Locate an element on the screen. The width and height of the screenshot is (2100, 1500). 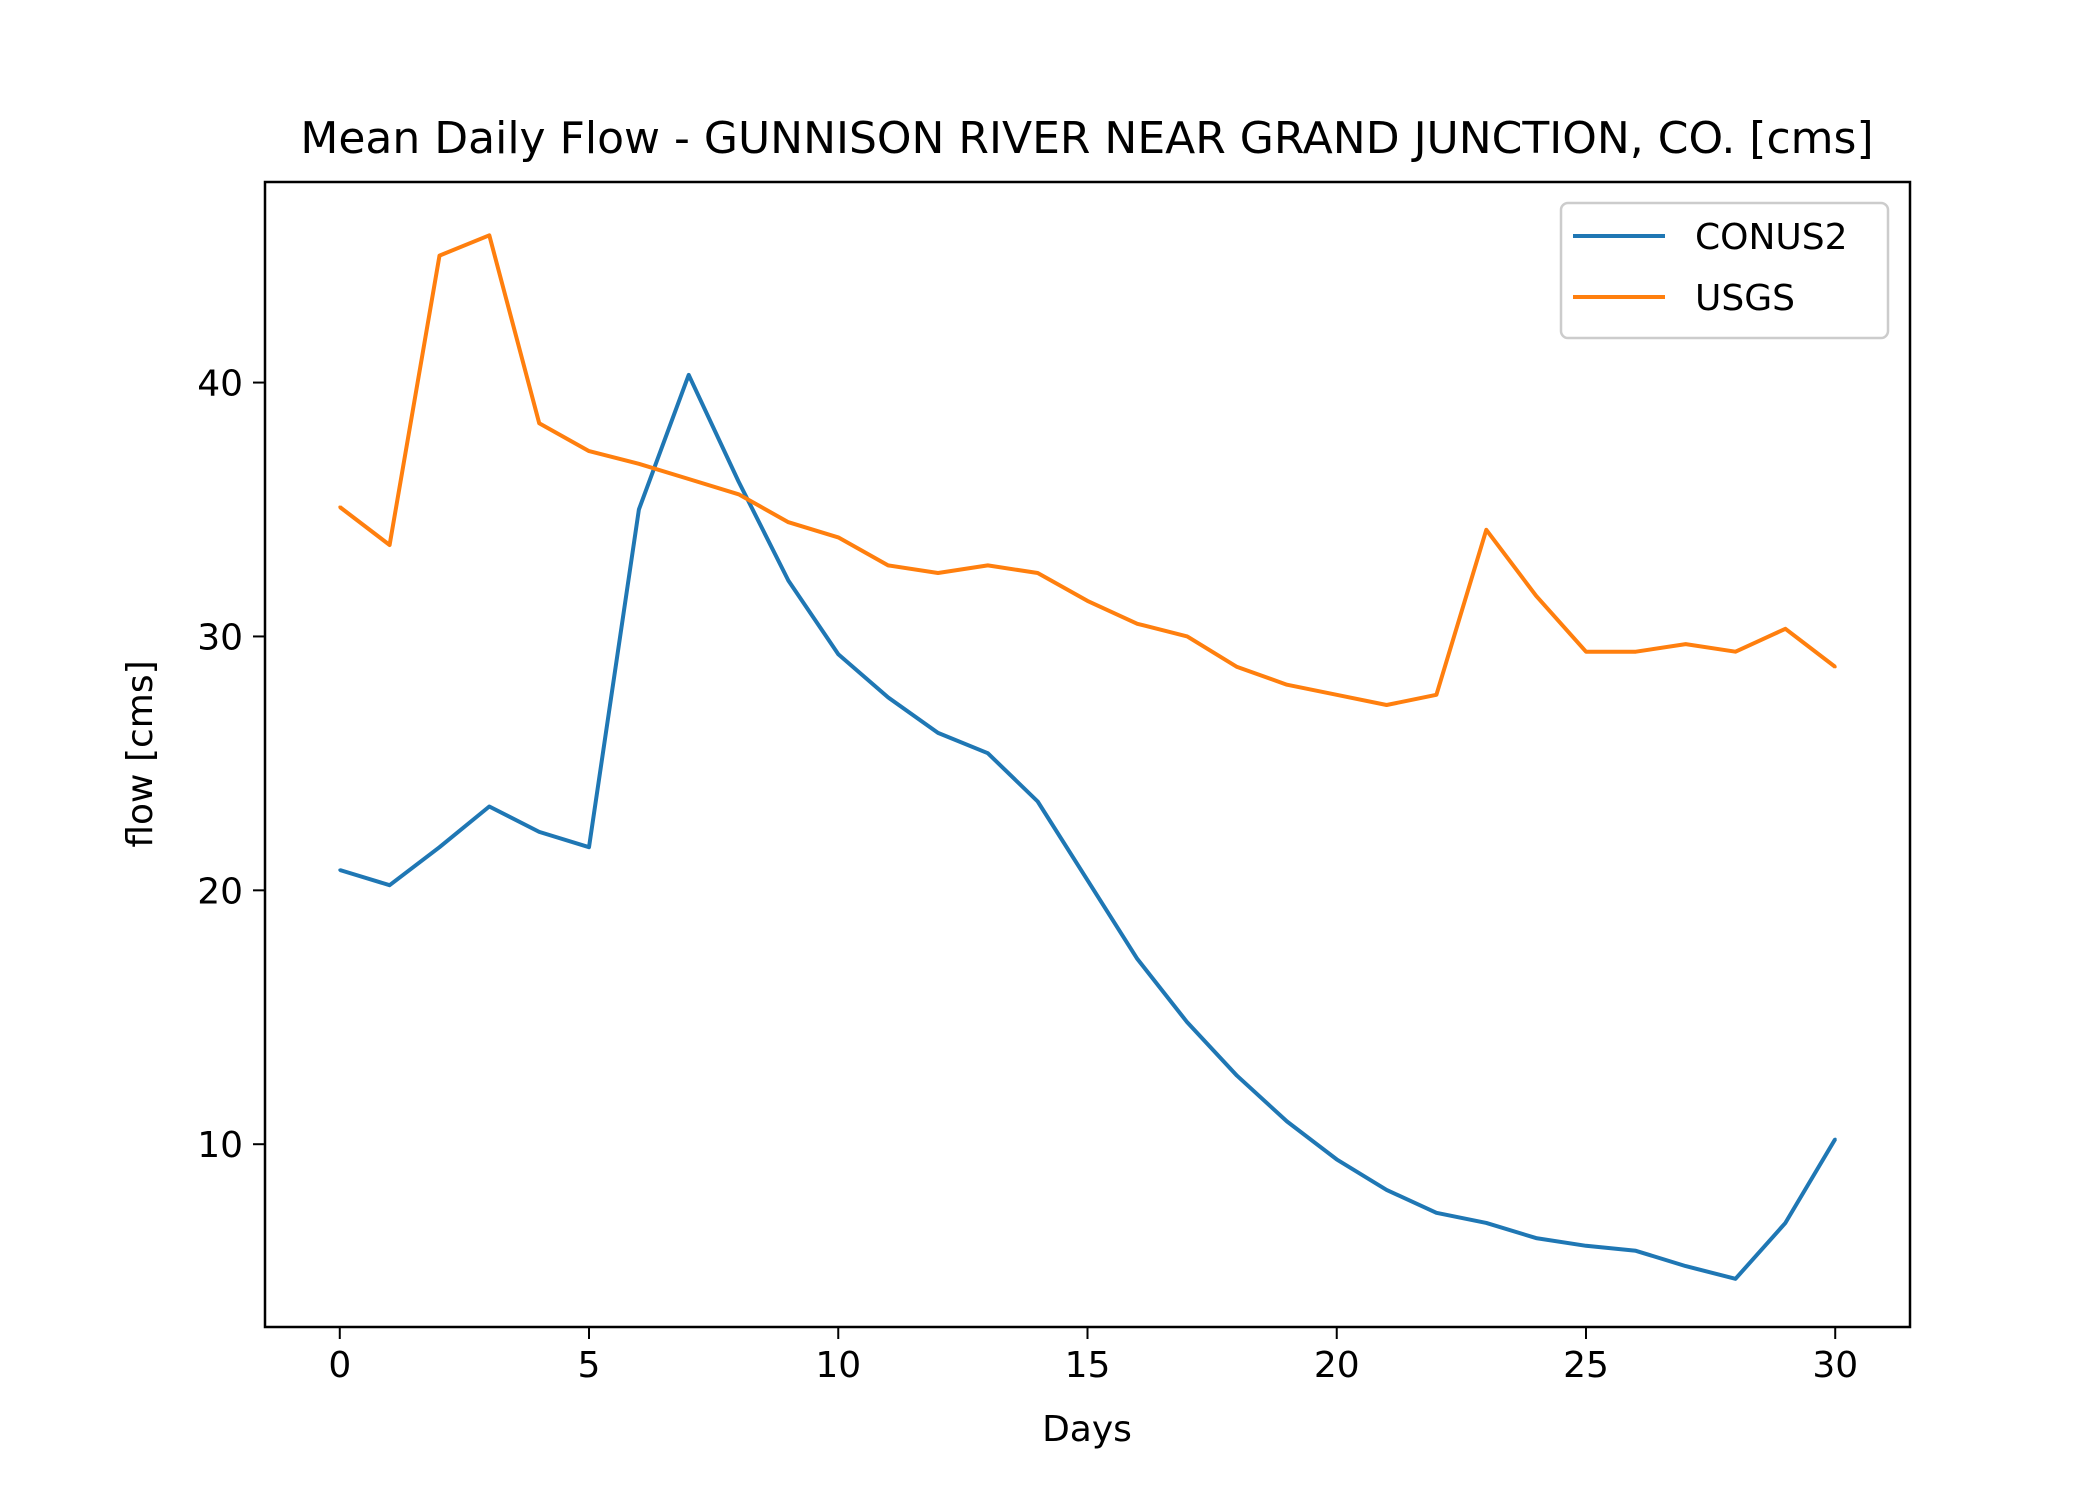
y-tick-label: 40 is located at coordinates (220, 384).